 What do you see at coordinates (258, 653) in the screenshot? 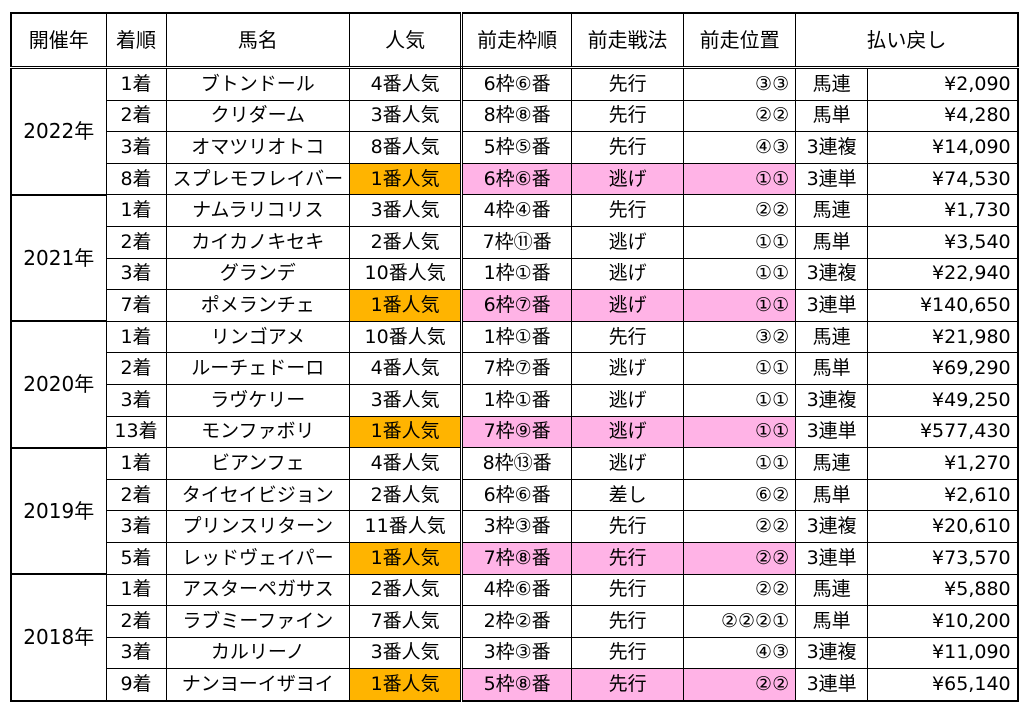
I see `horse-name-cell: カルリーノ` at bounding box center [258, 653].